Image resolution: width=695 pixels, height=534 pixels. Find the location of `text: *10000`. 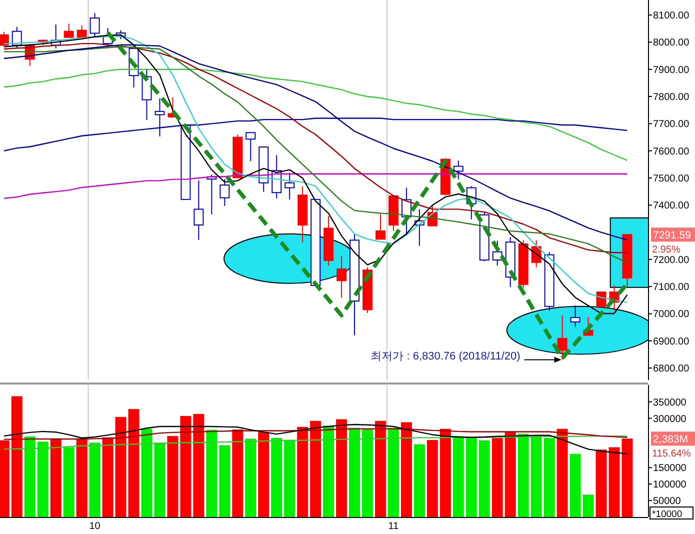

text: *10000 is located at coordinates (667, 514).